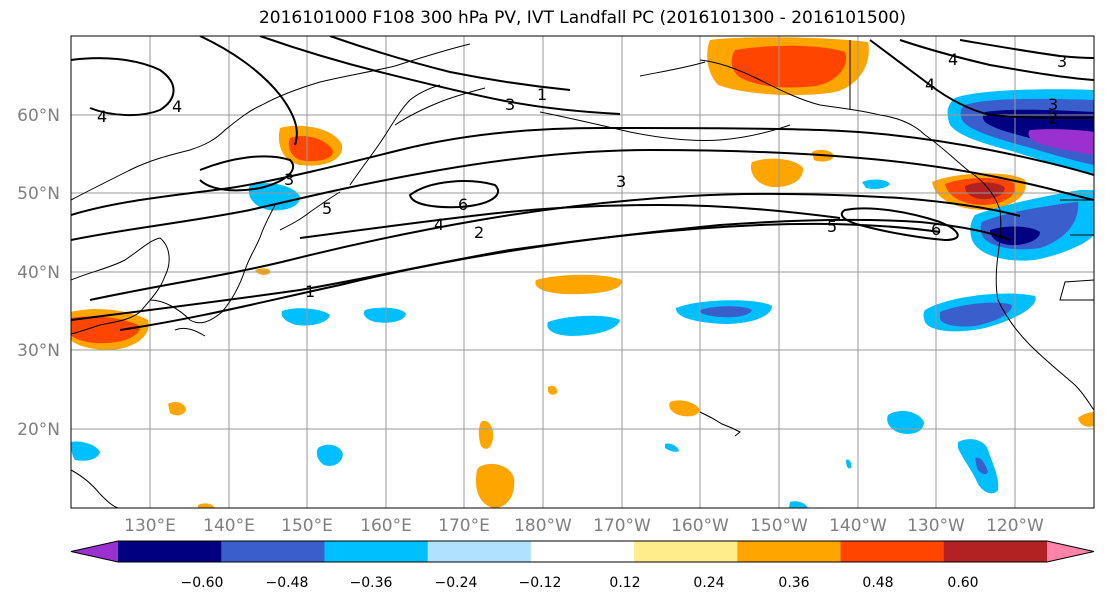  I want to click on lon-label: 150°W, so click(779, 526).